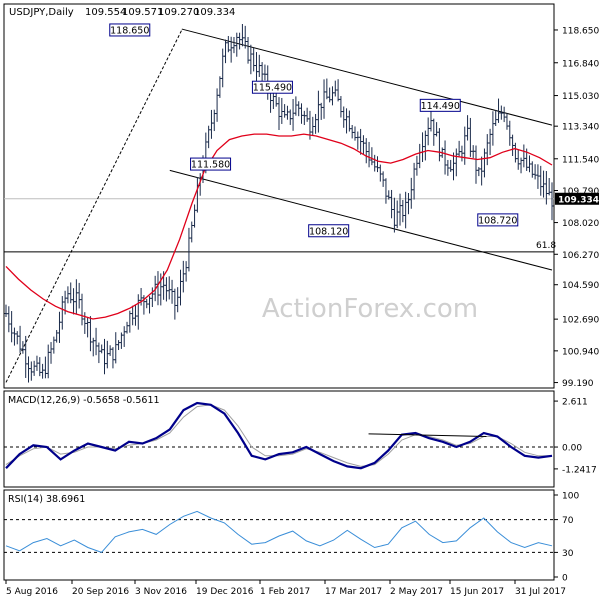  Describe the element at coordinates (580, 321) in the screenshot. I see `price-tick-label: 102.690` at that location.